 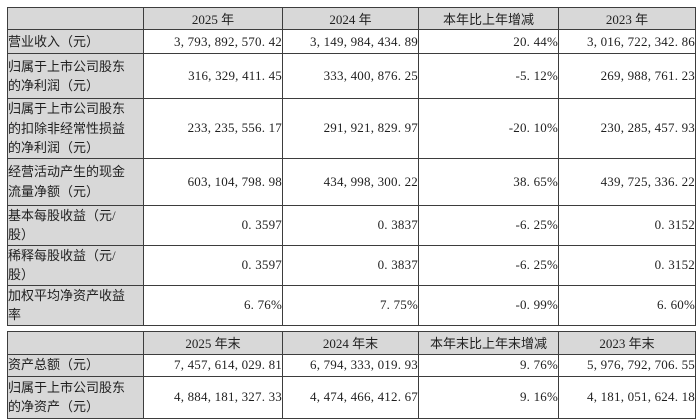 I want to click on row-label-net-profit: 归属于上市公司股东 的净利润（元）, so click(x=75, y=76).